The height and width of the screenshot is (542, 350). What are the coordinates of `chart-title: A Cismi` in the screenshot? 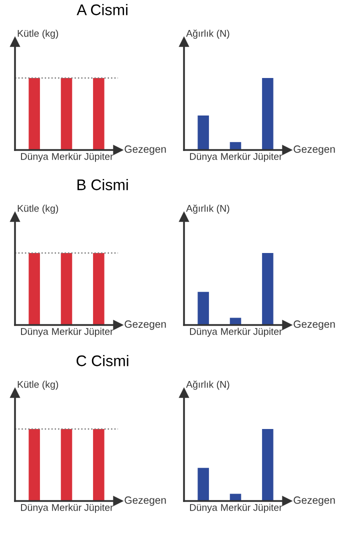 It's located at (102, 10).